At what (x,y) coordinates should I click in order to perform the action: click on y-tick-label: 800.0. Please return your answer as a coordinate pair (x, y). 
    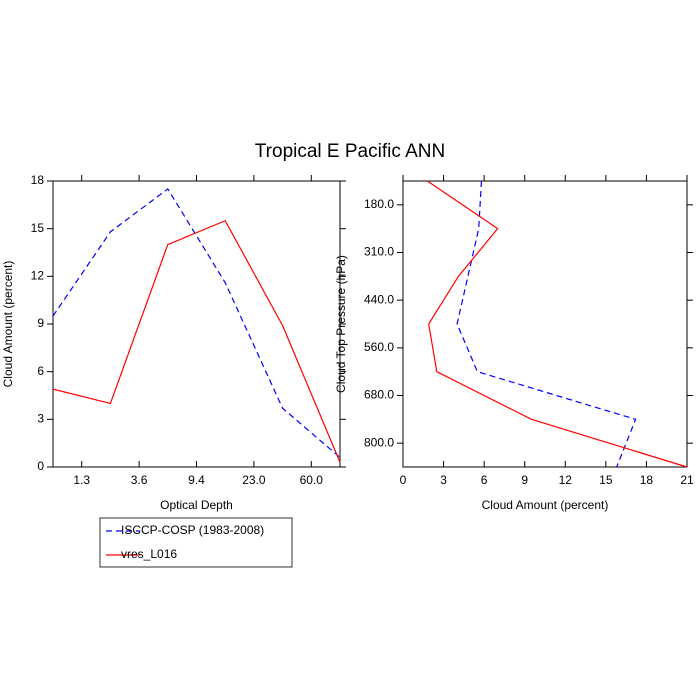
    Looking at the image, I should click on (379, 442).